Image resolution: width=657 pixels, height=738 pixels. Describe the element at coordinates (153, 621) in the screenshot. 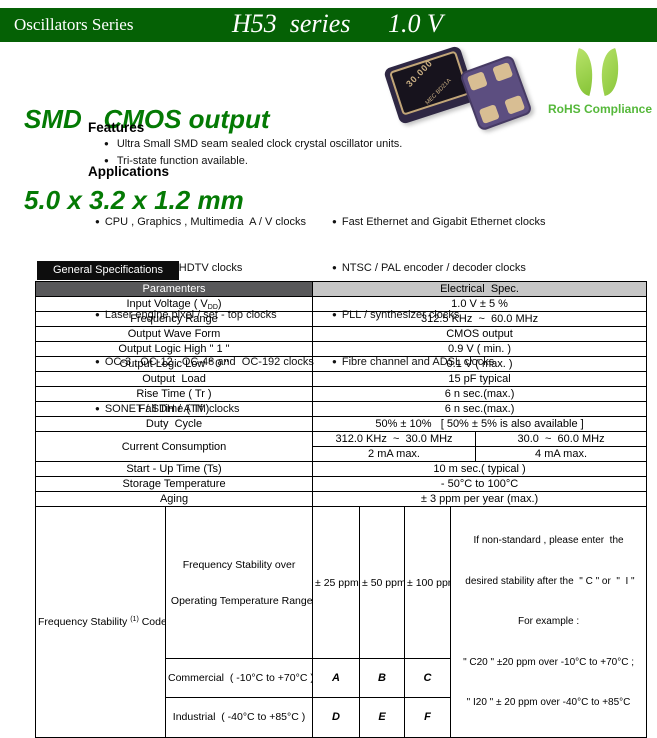

I see `stability-label: Codes` at that location.